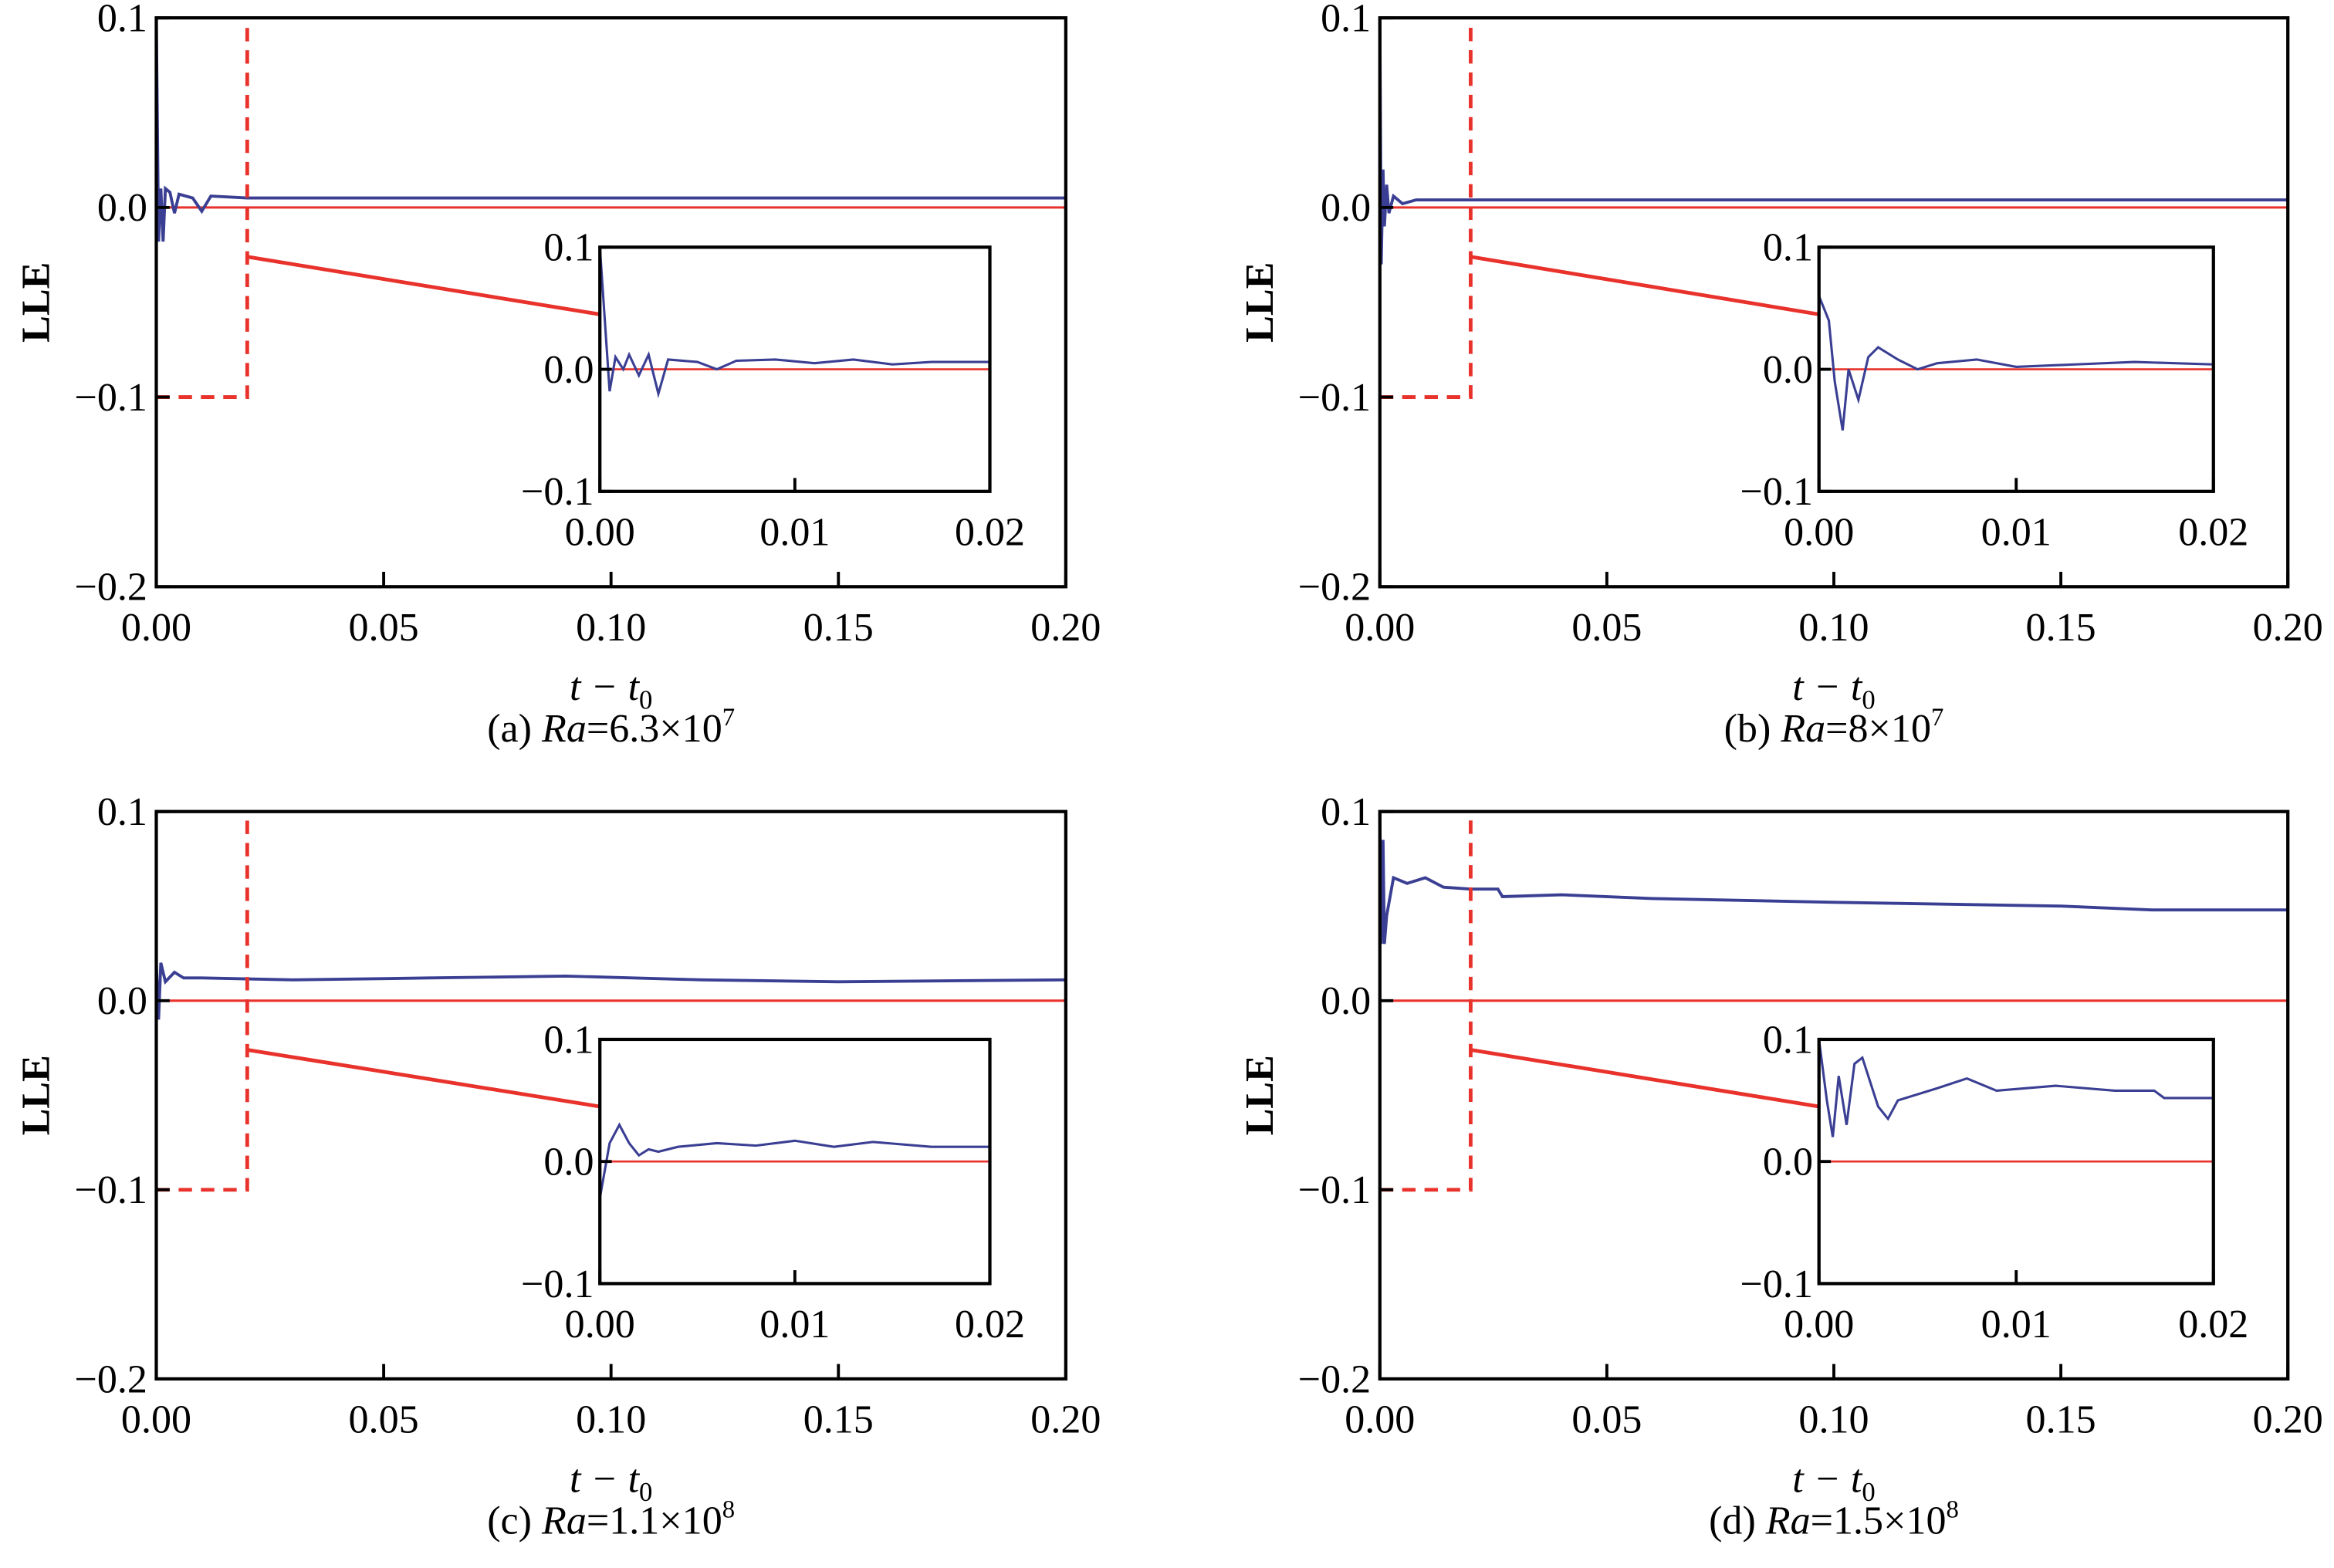  I want to click on inset-a: 0.00 0.01 0.02 −0.1 0.0 0.1, so click(635, 390).